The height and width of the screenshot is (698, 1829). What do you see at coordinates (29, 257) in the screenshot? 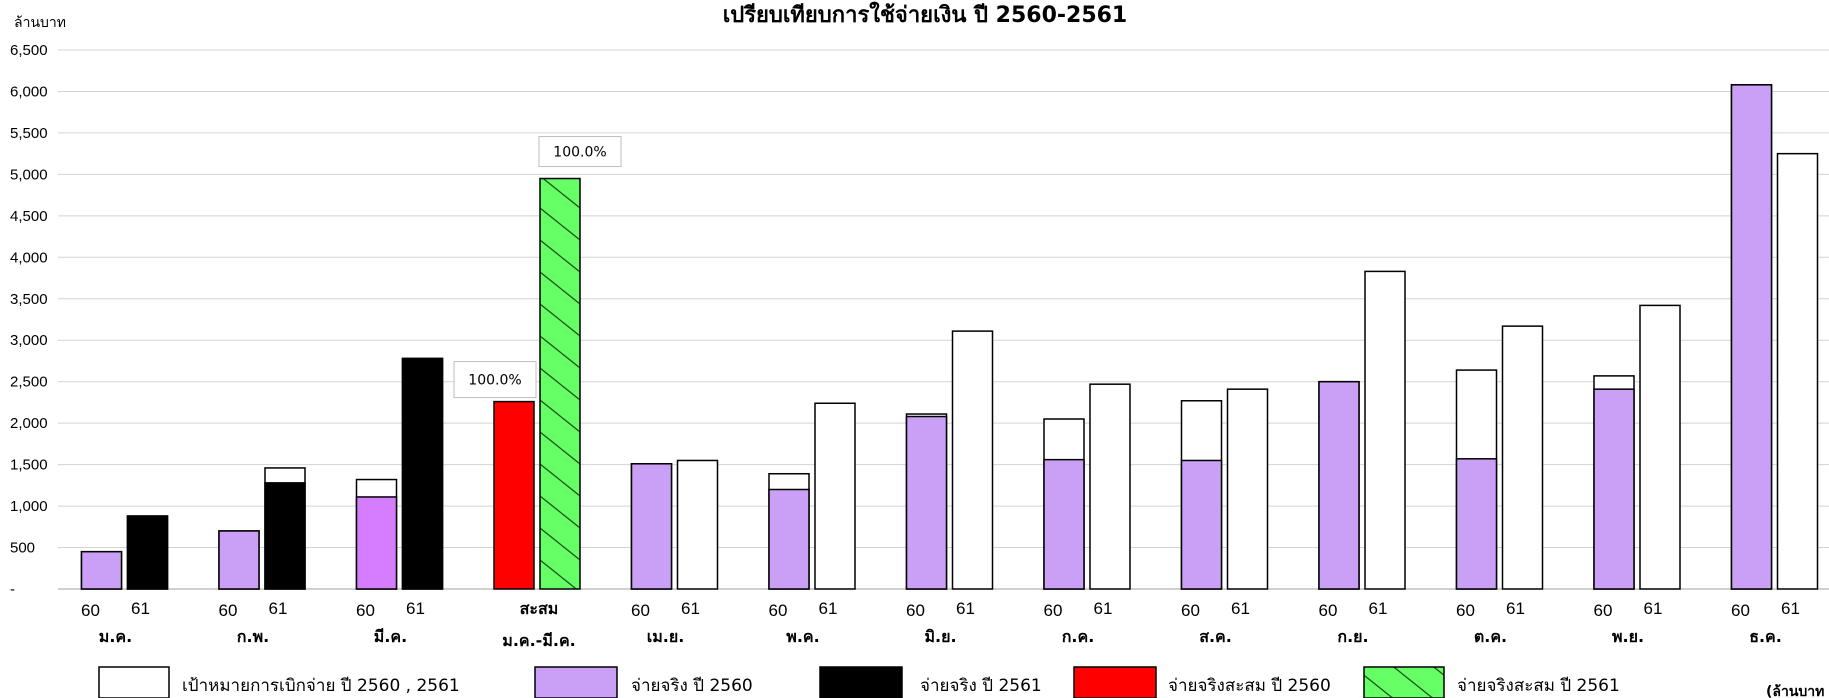
I see `y-tick-label: 4,000` at bounding box center [29, 257].